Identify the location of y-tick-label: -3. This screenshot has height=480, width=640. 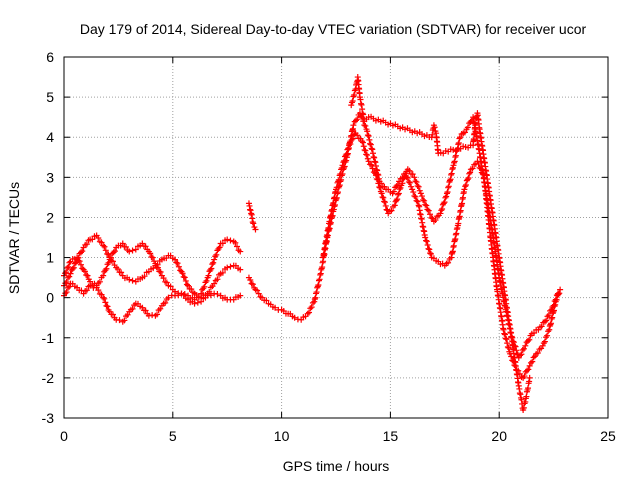
(48, 418).